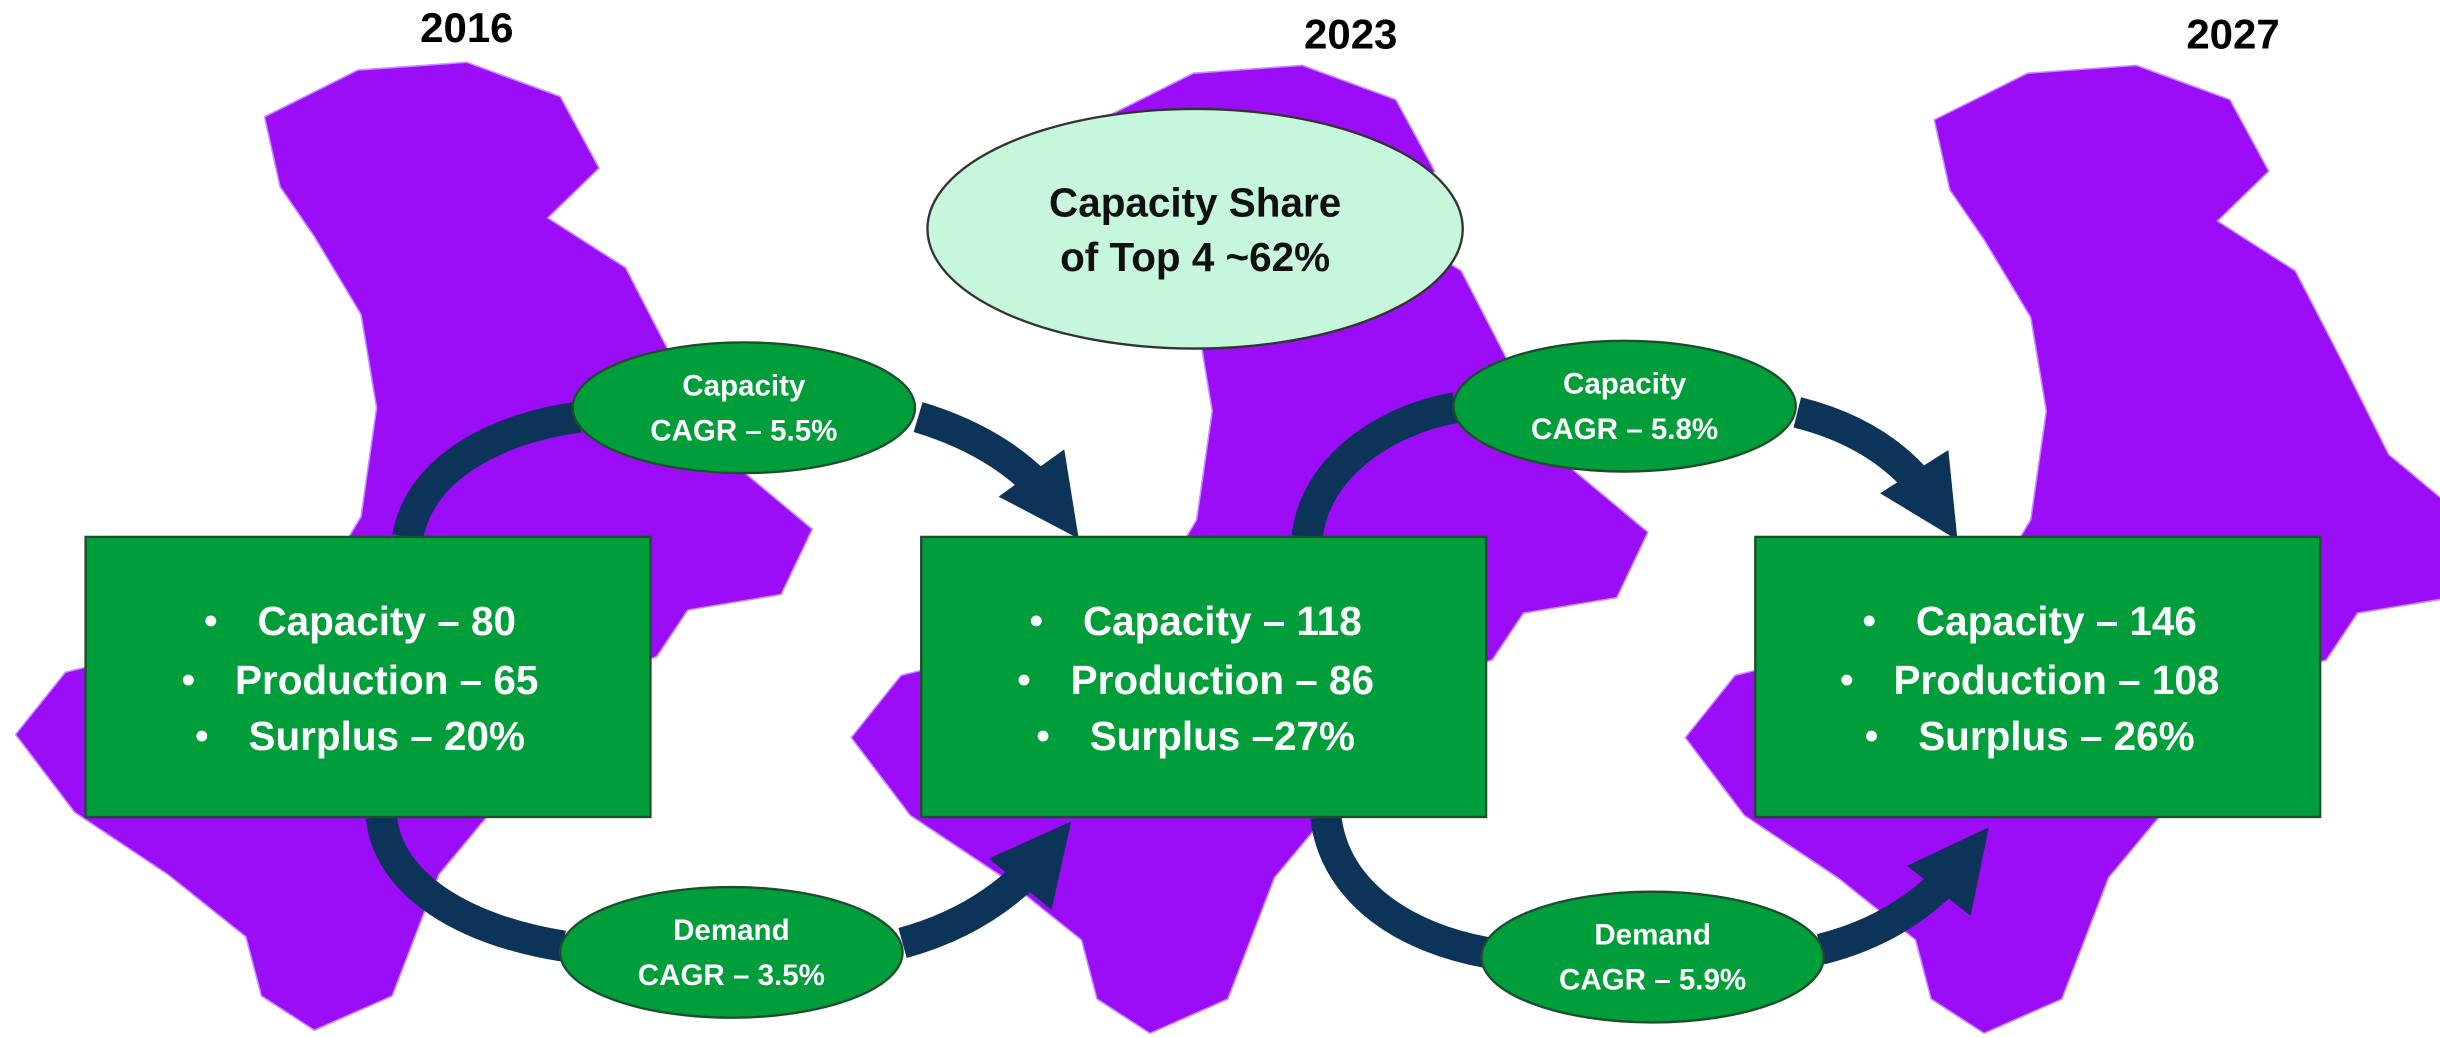 This screenshot has width=2440, height=1038. What do you see at coordinates (1222, 621) in the screenshot?
I see `stat-line: Capacity – 118` at bounding box center [1222, 621].